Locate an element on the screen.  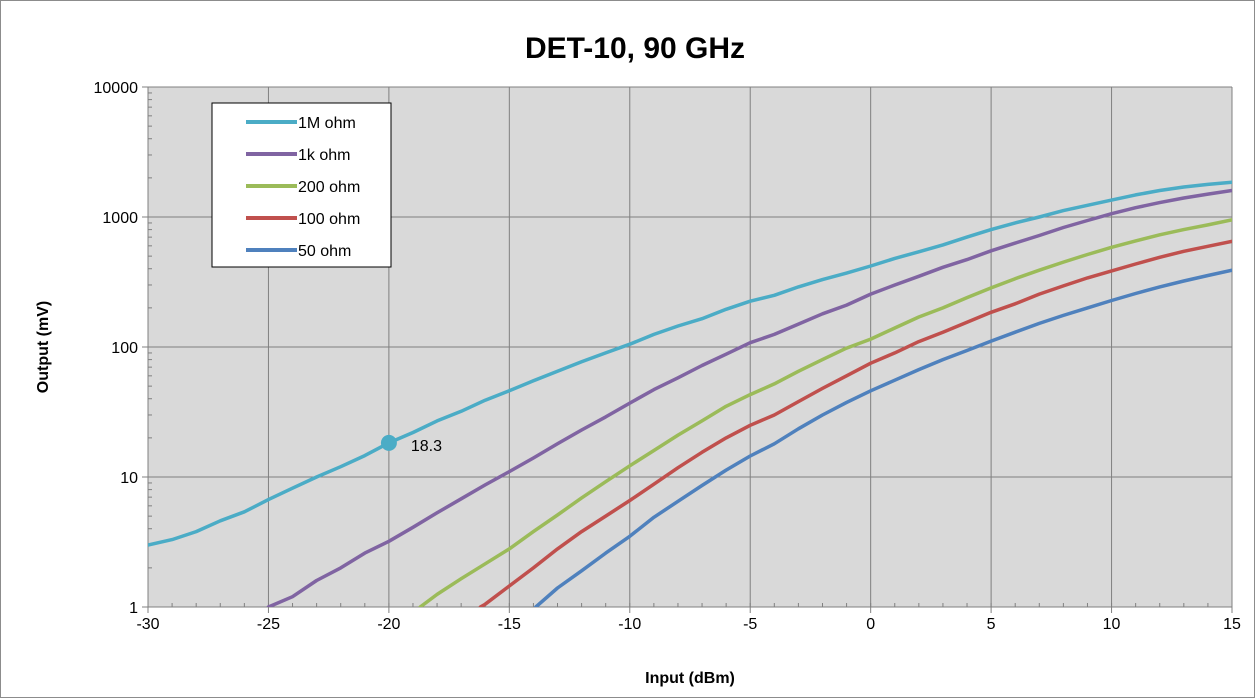
x-tick-label: -5 is located at coordinates (750, 624).